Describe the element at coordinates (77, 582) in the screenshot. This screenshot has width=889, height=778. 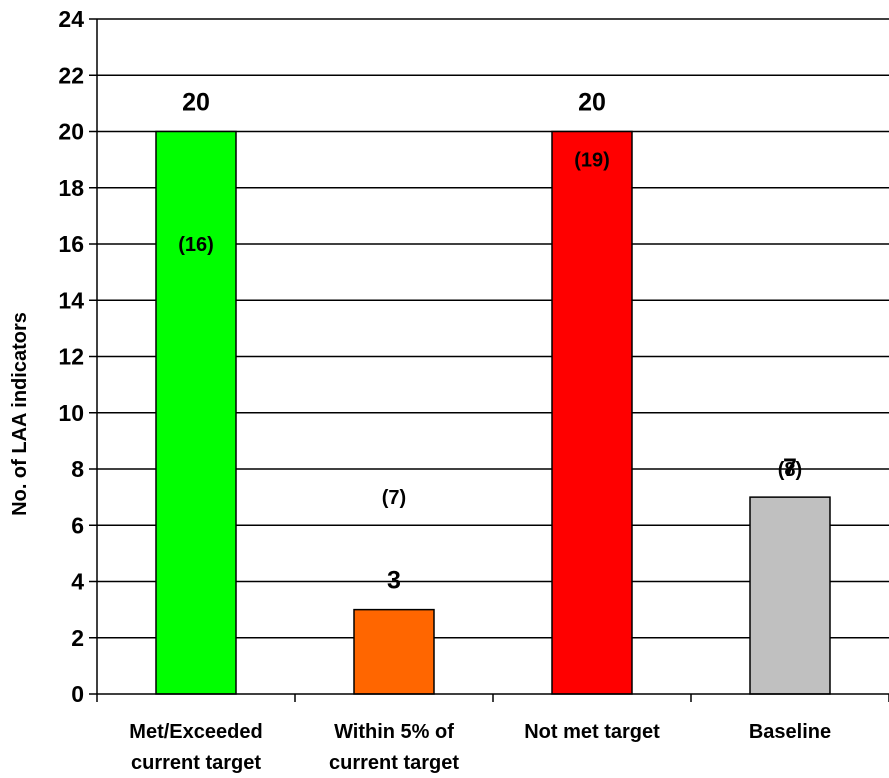
I see `y-tick-label: 4` at that location.